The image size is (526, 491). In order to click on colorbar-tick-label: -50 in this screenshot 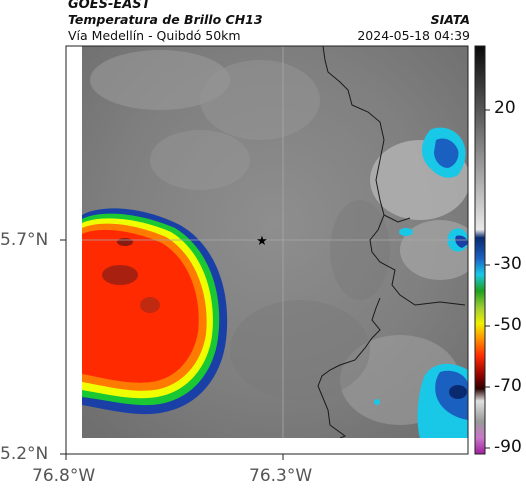, I will do `click(508, 325)`.